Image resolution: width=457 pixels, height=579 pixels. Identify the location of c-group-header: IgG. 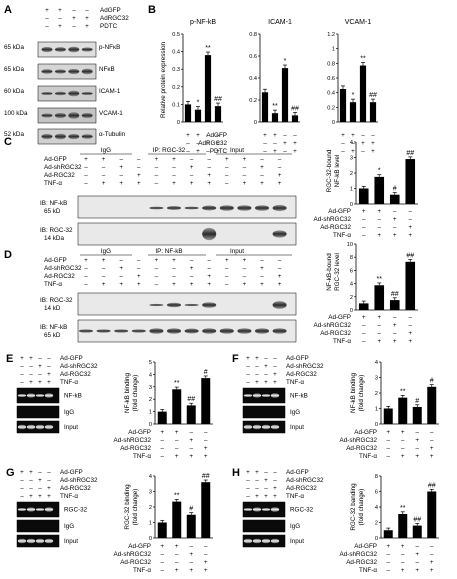
(106, 150).